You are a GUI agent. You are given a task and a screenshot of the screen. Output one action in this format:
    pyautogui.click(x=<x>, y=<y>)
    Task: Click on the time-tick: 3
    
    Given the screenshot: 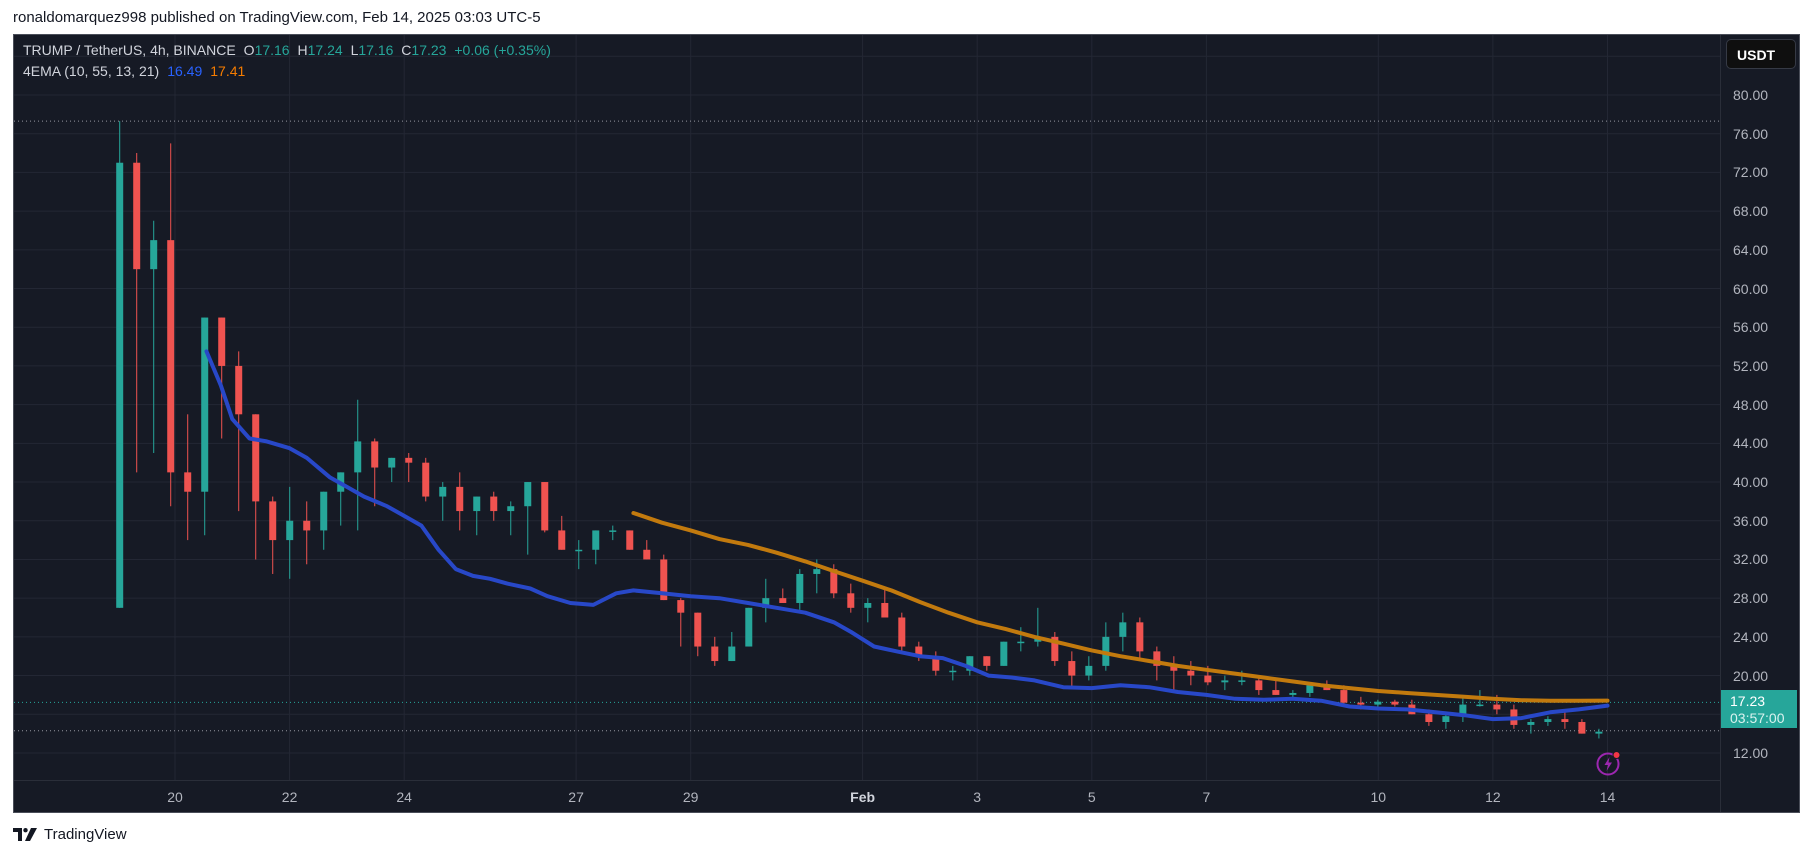 What is the action you would take?
    pyautogui.click(x=977, y=797)
    